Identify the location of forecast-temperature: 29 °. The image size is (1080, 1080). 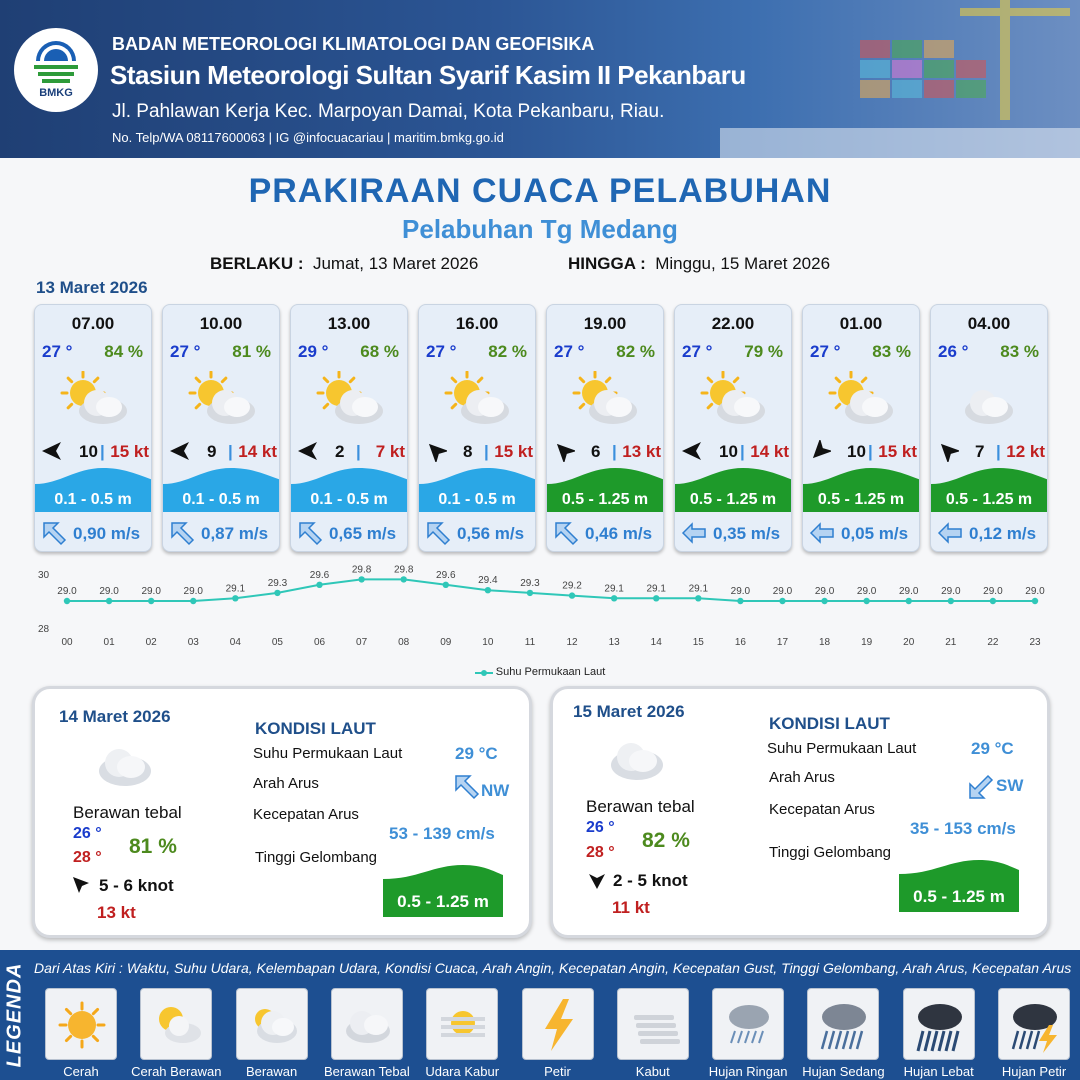
(313, 351).